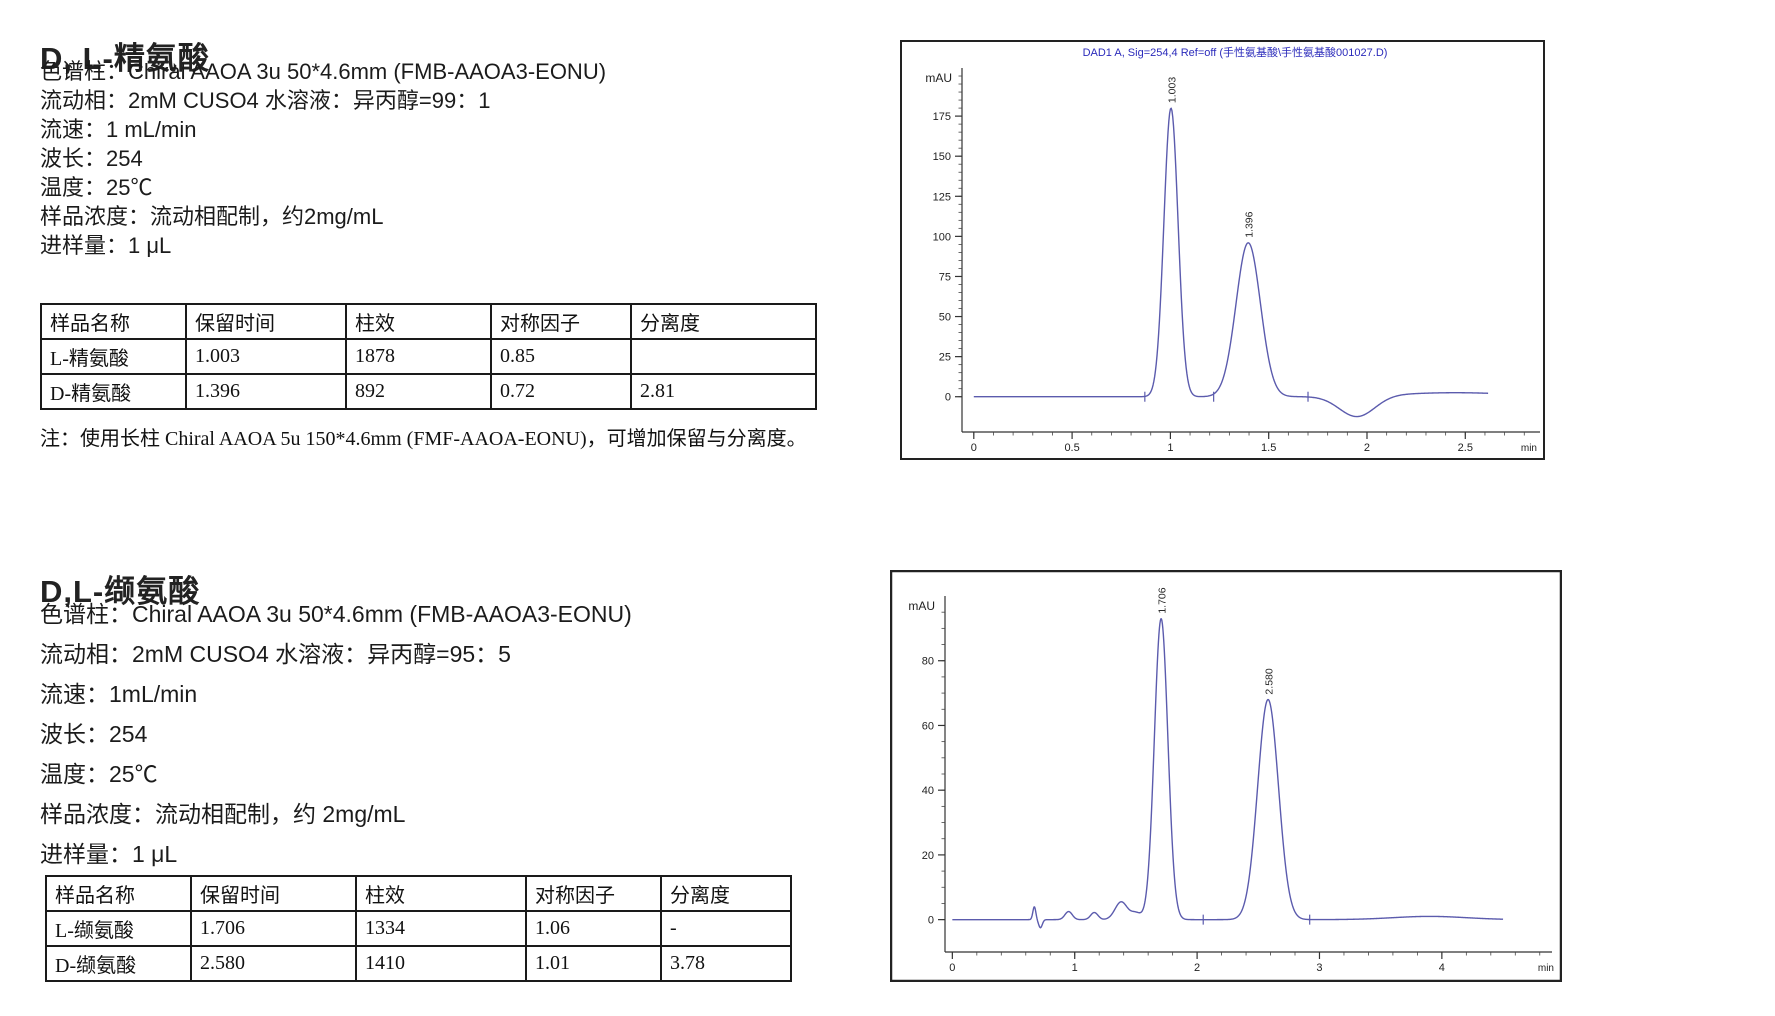 The image size is (1775, 1016). What do you see at coordinates (1250, 224) in the screenshot?
I see `peak-label: 1.396` at bounding box center [1250, 224].